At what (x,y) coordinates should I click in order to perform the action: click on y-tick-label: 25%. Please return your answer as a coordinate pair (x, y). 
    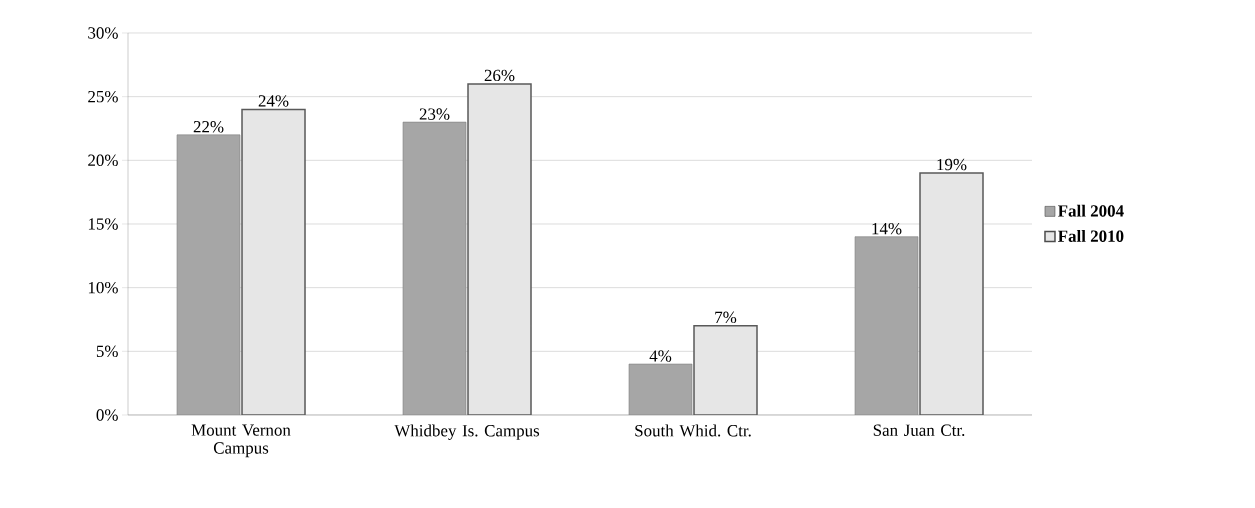
    Looking at the image, I should click on (103, 96).